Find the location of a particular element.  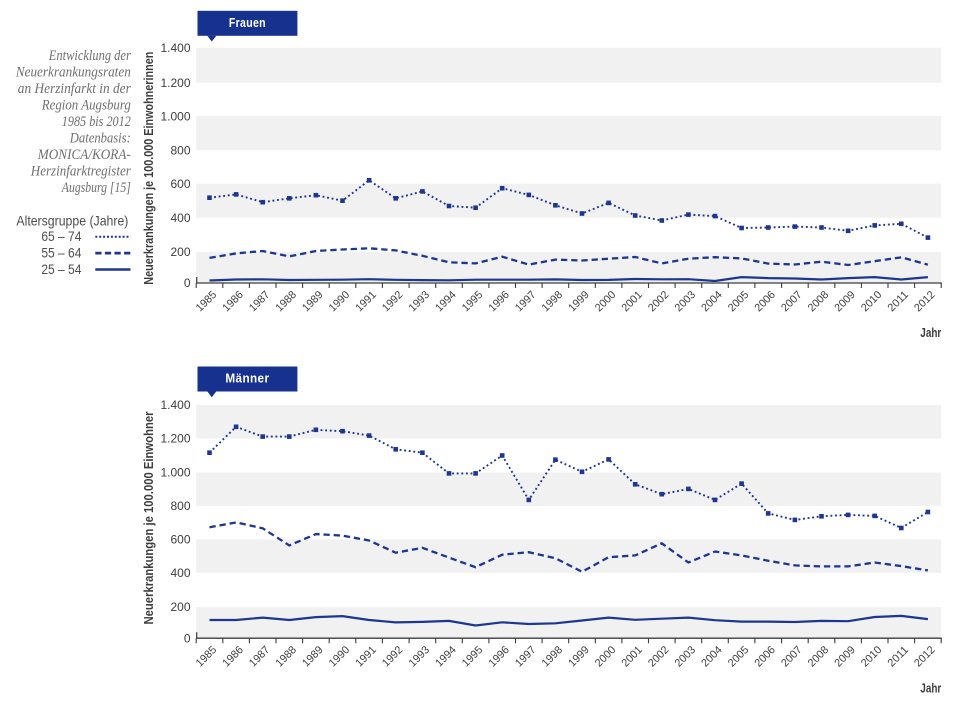

svg-text: Frauen is located at coordinates (247, 23).